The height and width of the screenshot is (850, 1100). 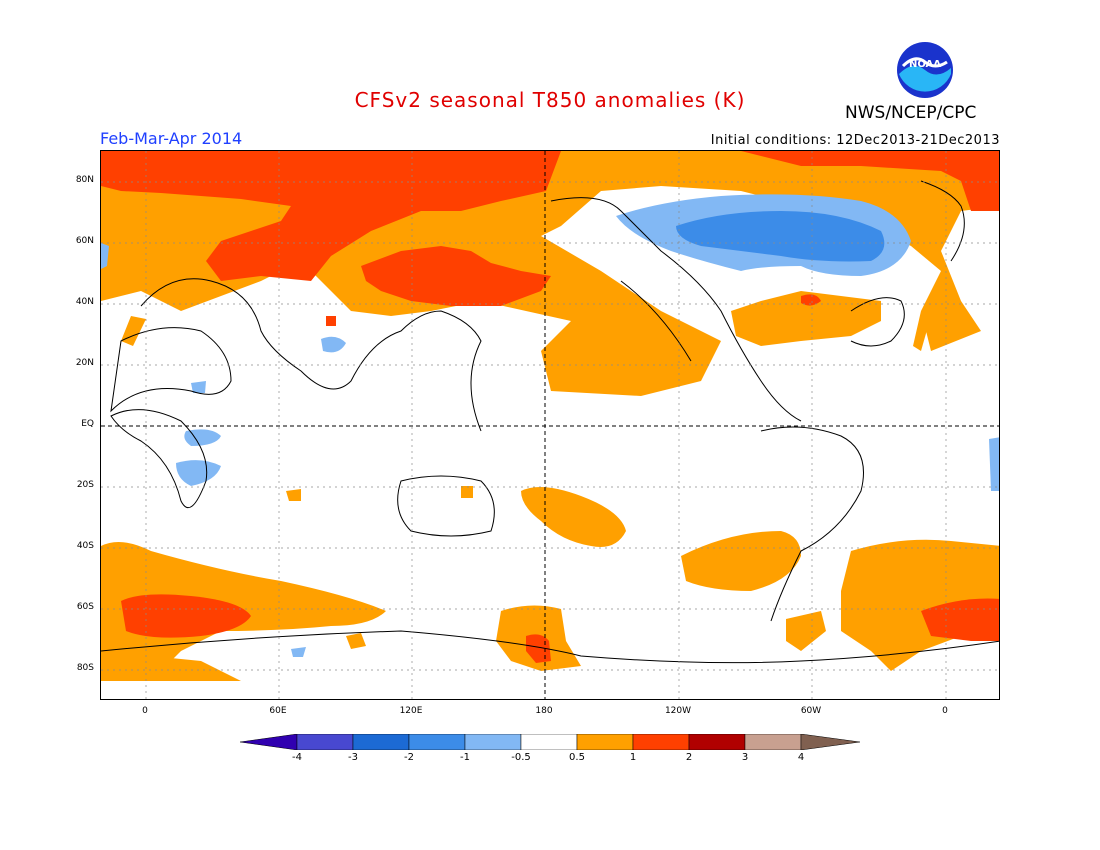 What do you see at coordinates (521, 757) in the screenshot?
I see `colorbar-label: -0.5` at bounding box center [521, 757].